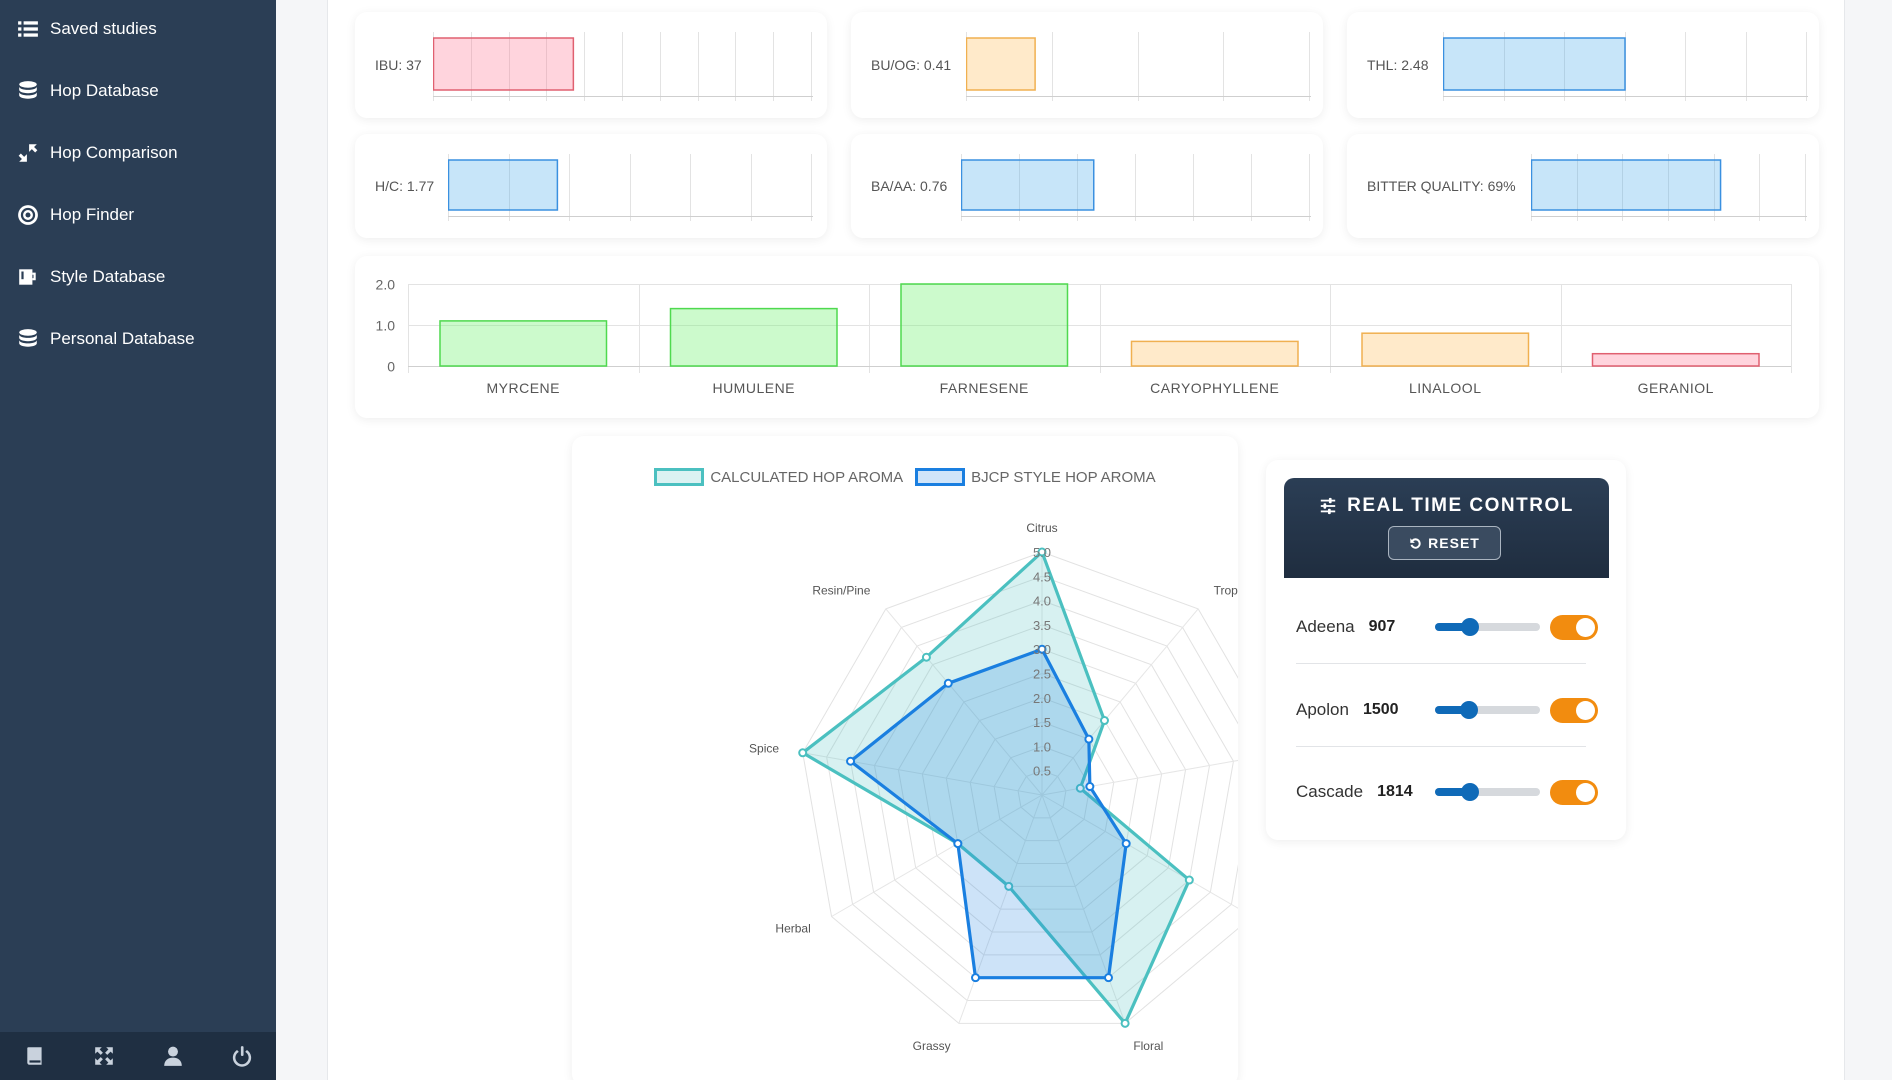 This screenshot has width=1892, height=1080. I want to click on radar-axis-label: Grassy, so click(932, 1046).